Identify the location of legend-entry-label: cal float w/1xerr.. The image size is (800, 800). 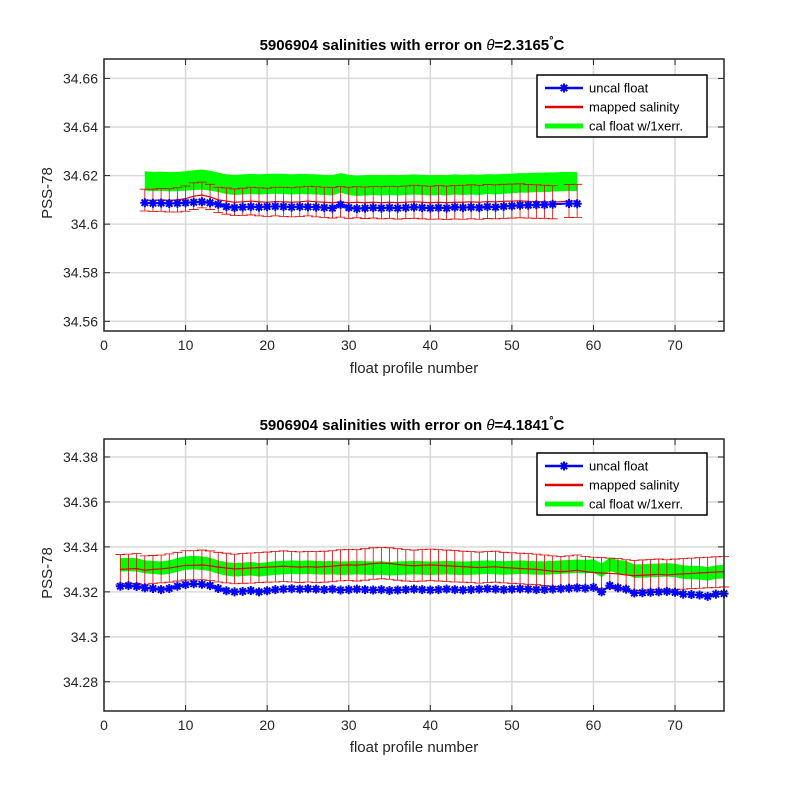
(636, 126).